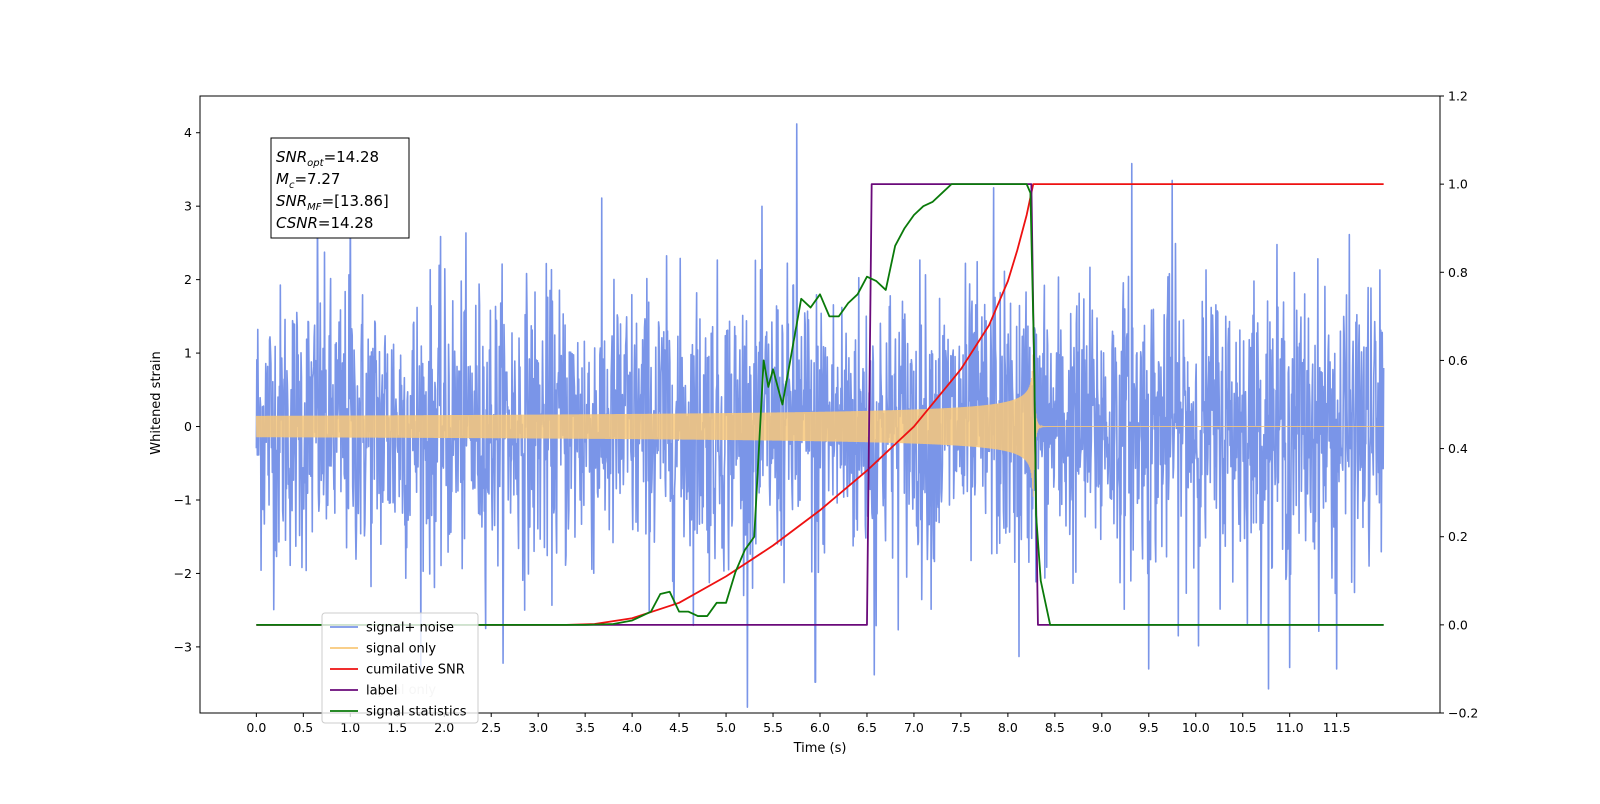 This screenshot has height=804, width=1600. Describe the element at coordinates (183, 573) in the screenshot. I see `y-tick-label: −2` at that location.